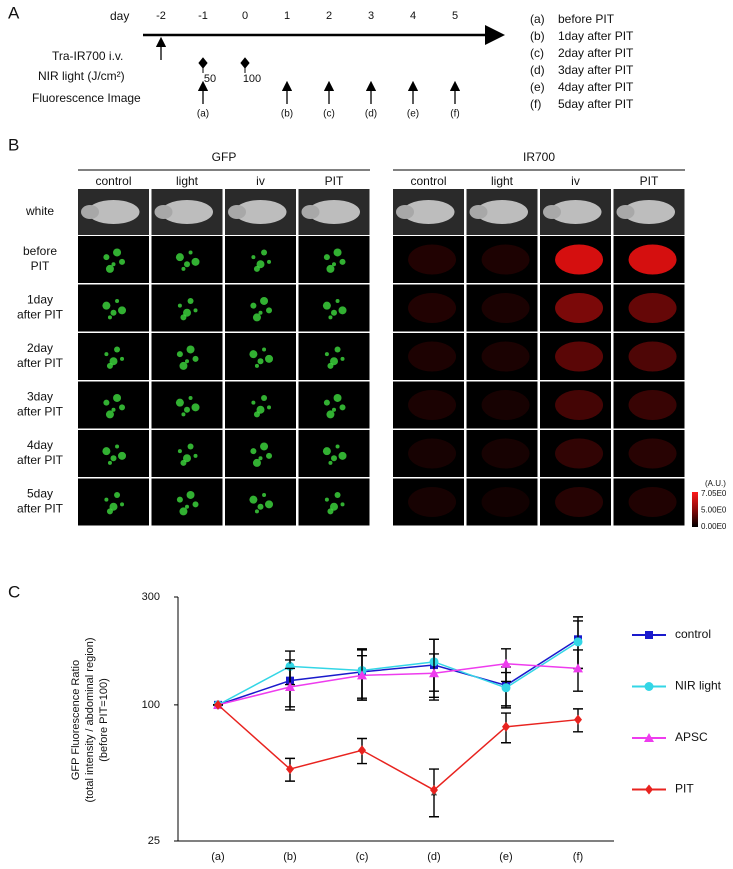  Describe the element at coordinates (151, 705) in the screenshot. I see `y-tick-label: 100` at that location.